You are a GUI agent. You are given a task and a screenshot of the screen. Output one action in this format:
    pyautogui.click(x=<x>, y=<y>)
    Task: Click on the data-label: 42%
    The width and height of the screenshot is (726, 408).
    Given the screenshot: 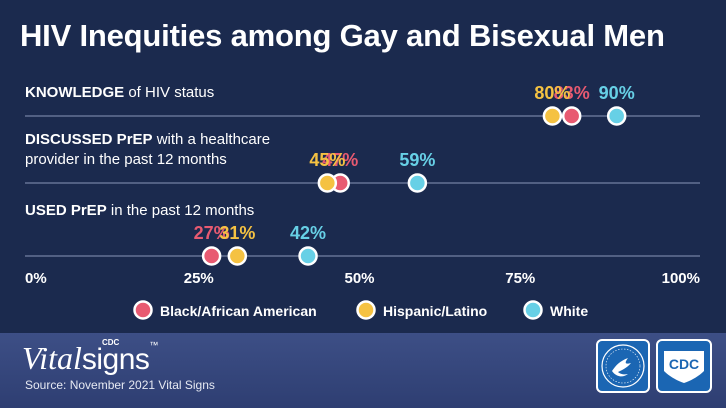 What is the action you would take?
    pyautogui.click(x=308, y=233)
    